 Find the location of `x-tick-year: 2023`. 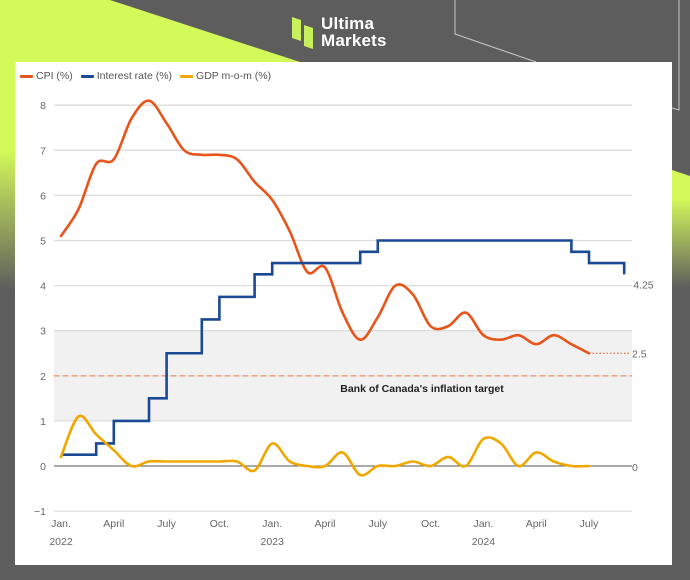

x-tick-year: 2023 is located at coordinates (273, 542).